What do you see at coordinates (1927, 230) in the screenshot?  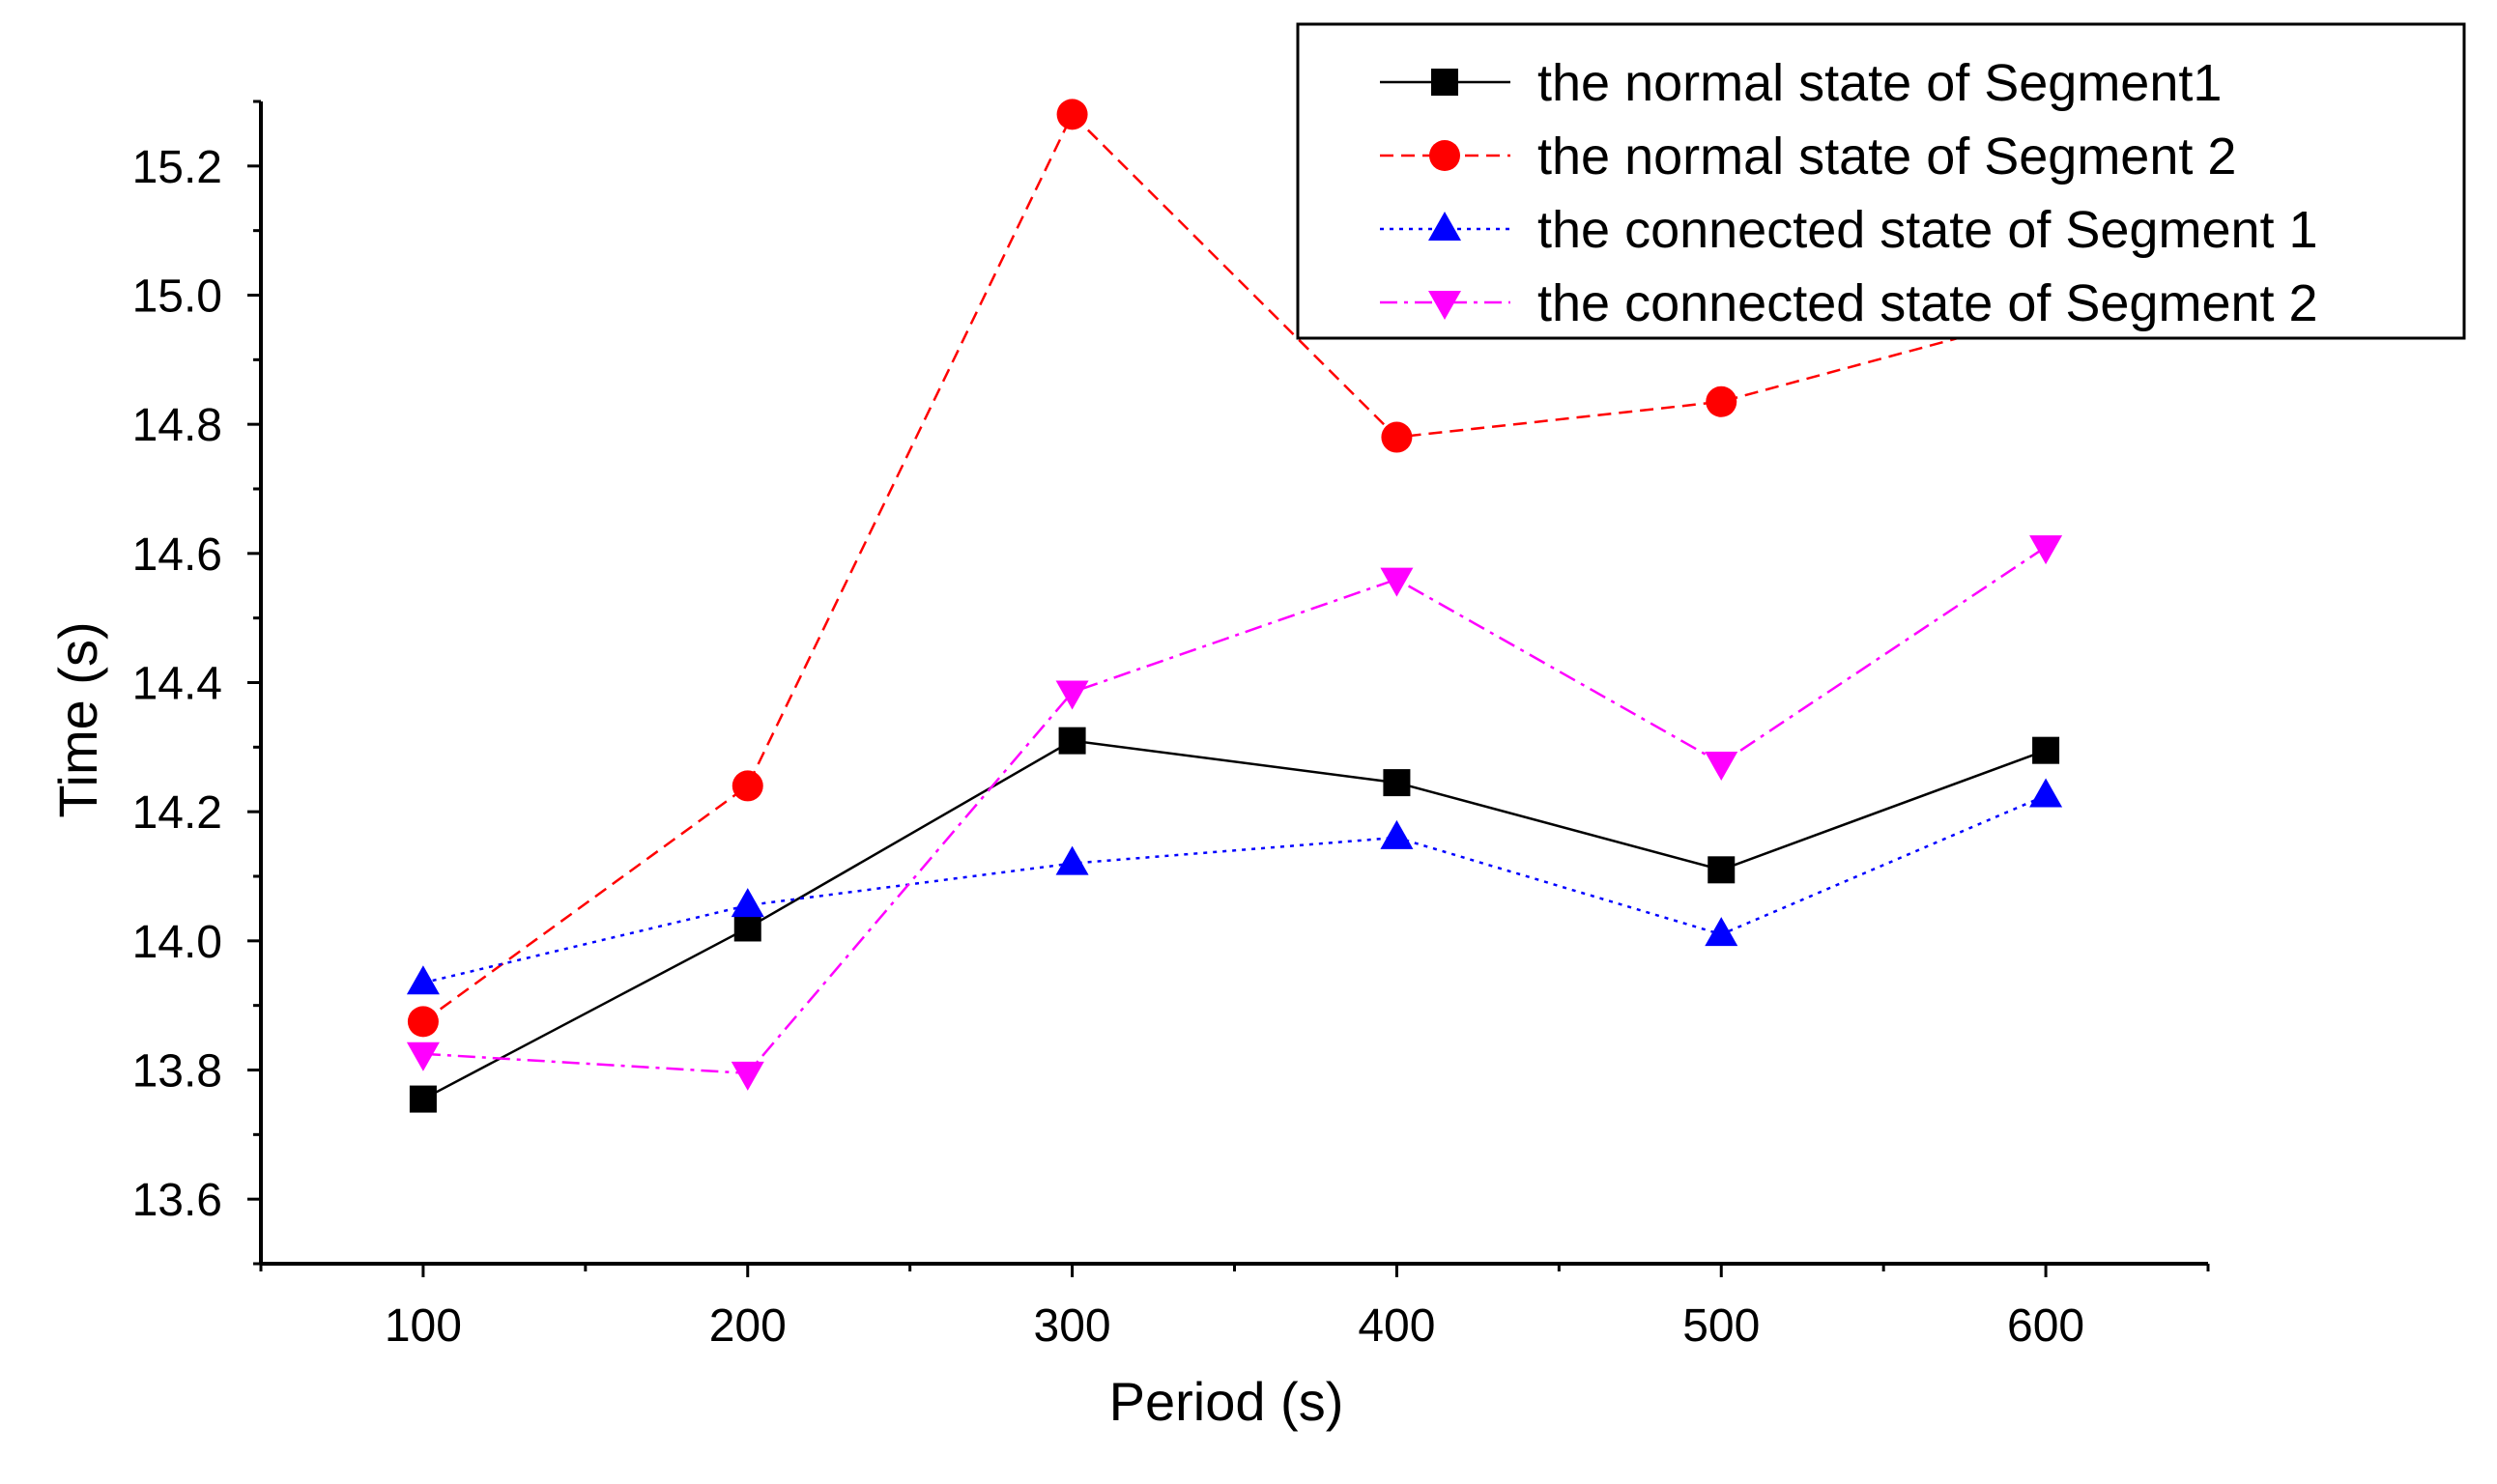 I see `legend-label: the connected state of Segment 1` at bounding box center [1927, 230].